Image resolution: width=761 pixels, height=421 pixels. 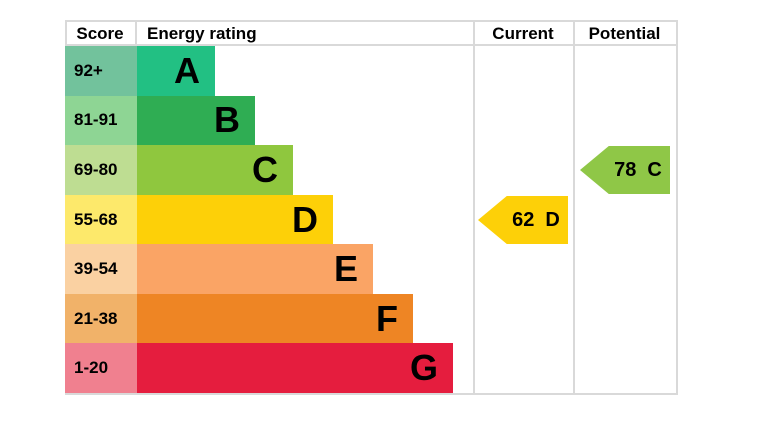 What do you see at coordinates (371, 45) in the screenshot?
I see `header-bottom-border` at bounding box center [371, 45].